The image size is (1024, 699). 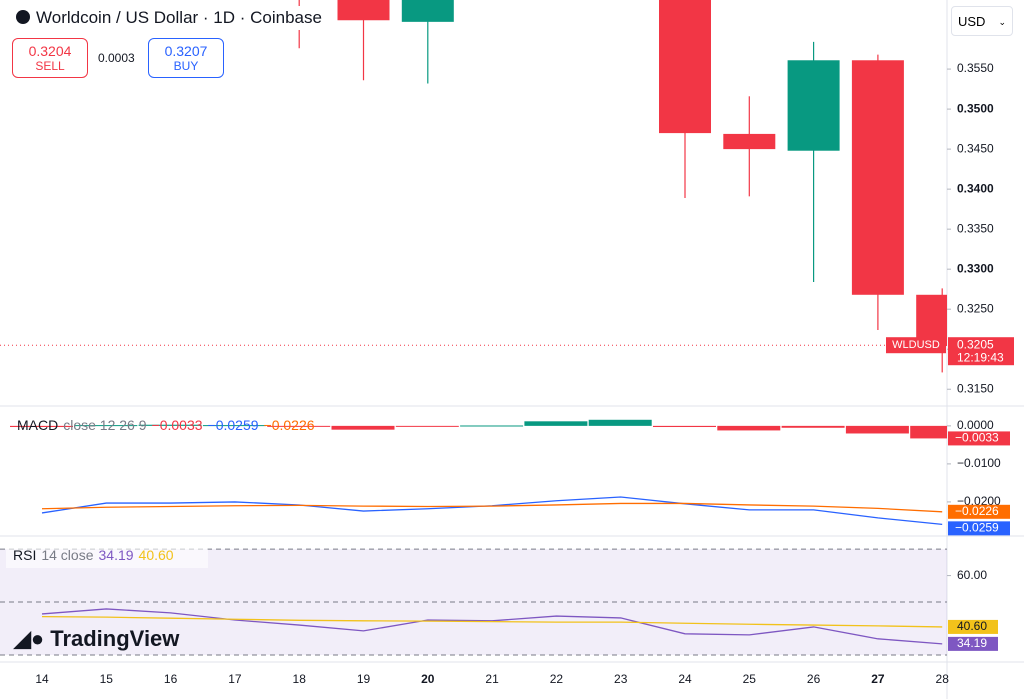 I want to click on y-tick-label: −0.0100, so click(x=979, y=463).